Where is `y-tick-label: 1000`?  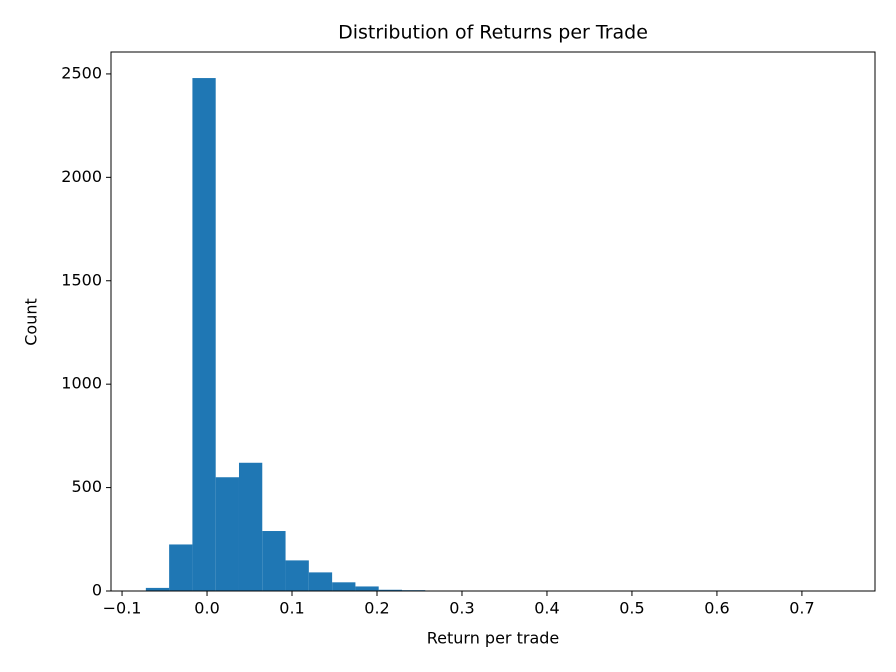
y-tick-label: 1000 is located at coordinates (81, 383).